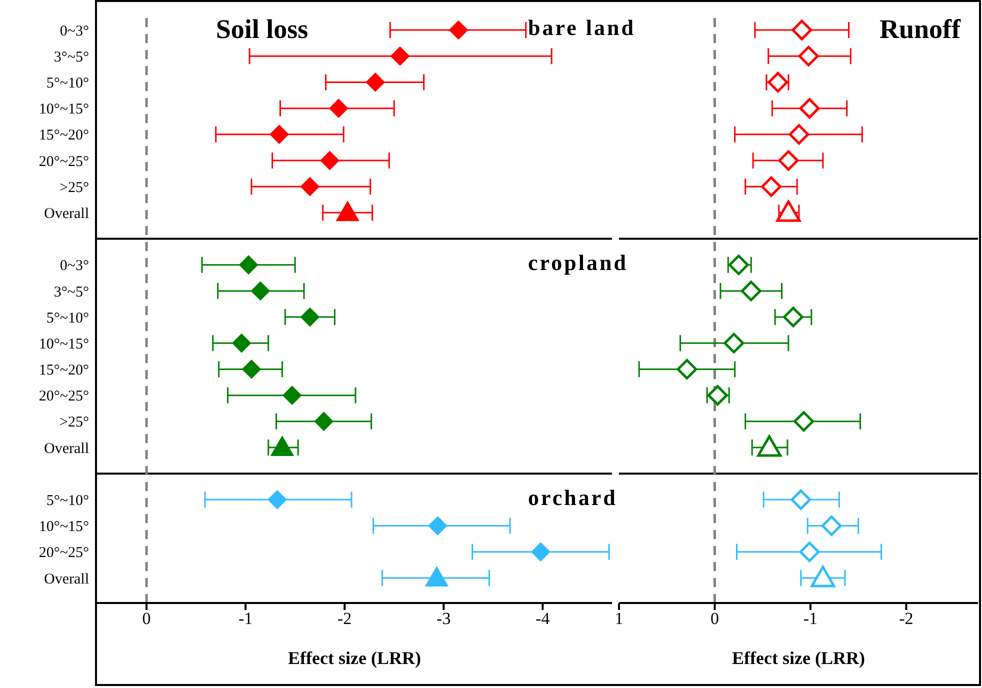 This screenshot has width=982, height=688. Describe the element at coordinates (582, 27) in the screenshot. I see `text: bare land` at that location.